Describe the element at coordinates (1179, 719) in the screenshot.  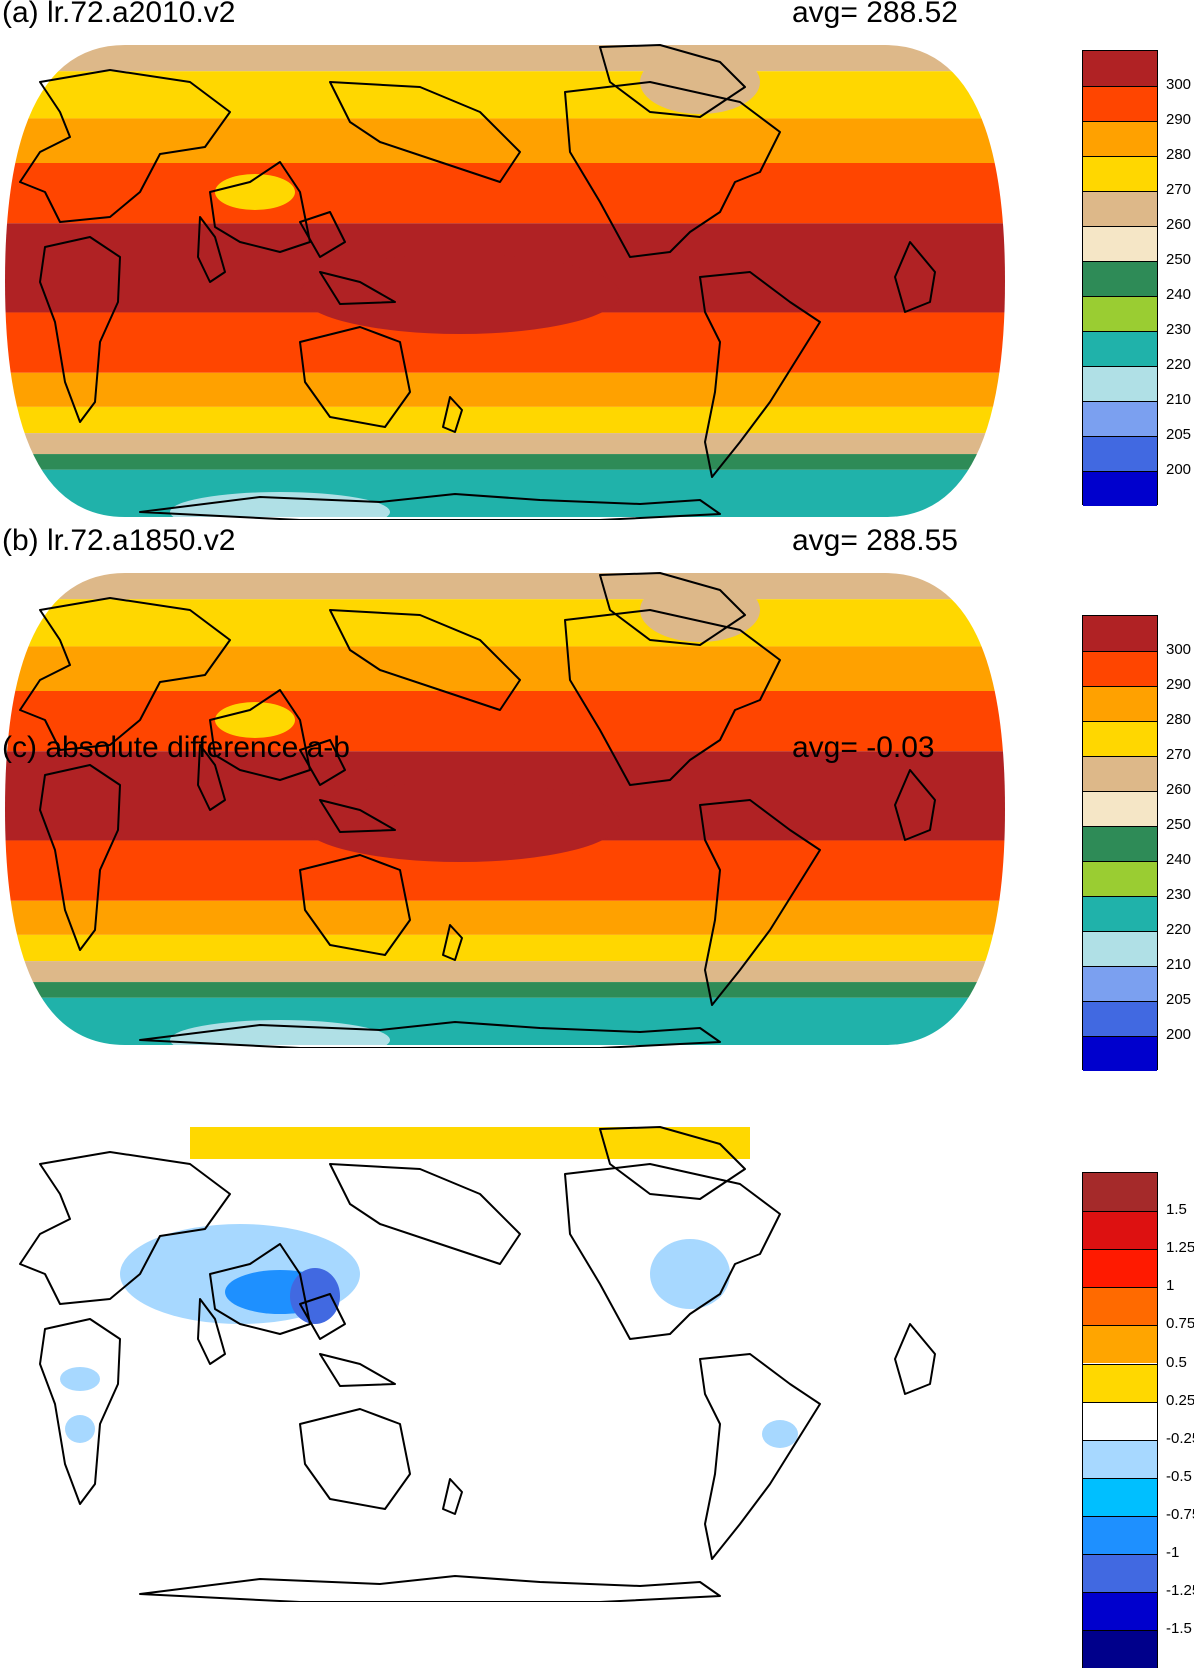
I see `colorbar-tick-label: 280` at that location.